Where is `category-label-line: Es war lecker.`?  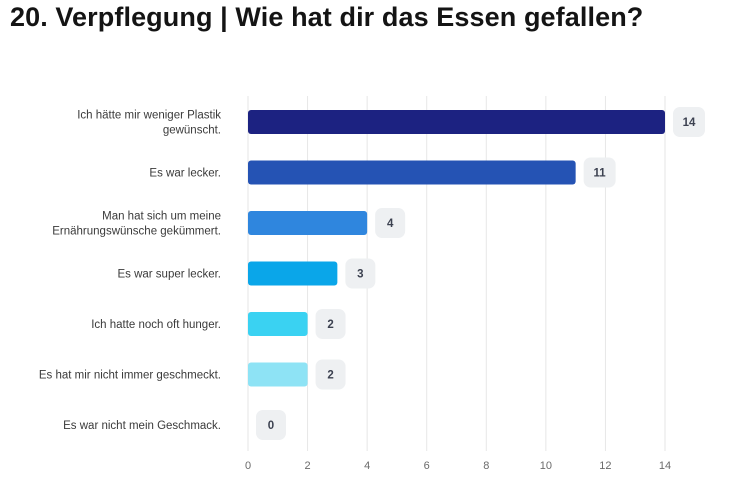
category-label-line: Es war lecker. is located at coordinates (185, 174).